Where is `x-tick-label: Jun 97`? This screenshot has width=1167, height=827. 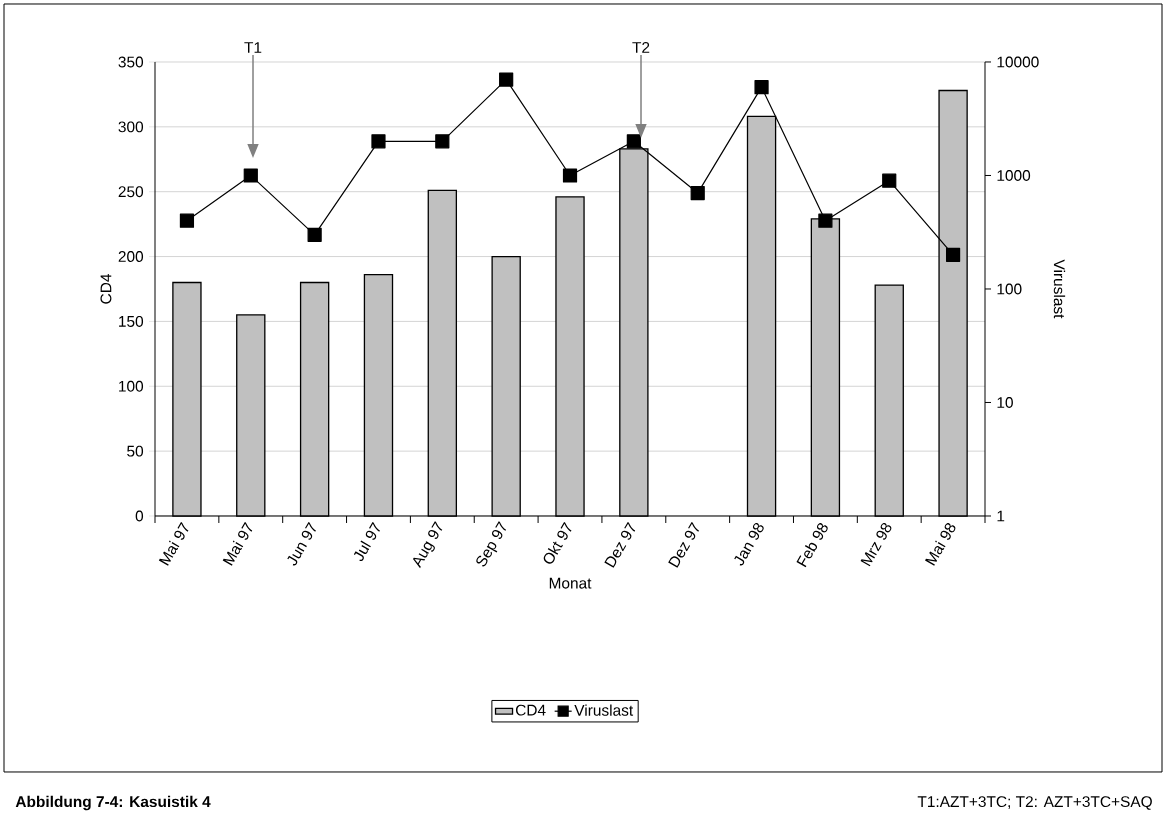 x-tick-label: Jun 97 is located at coordinates (301, 543).